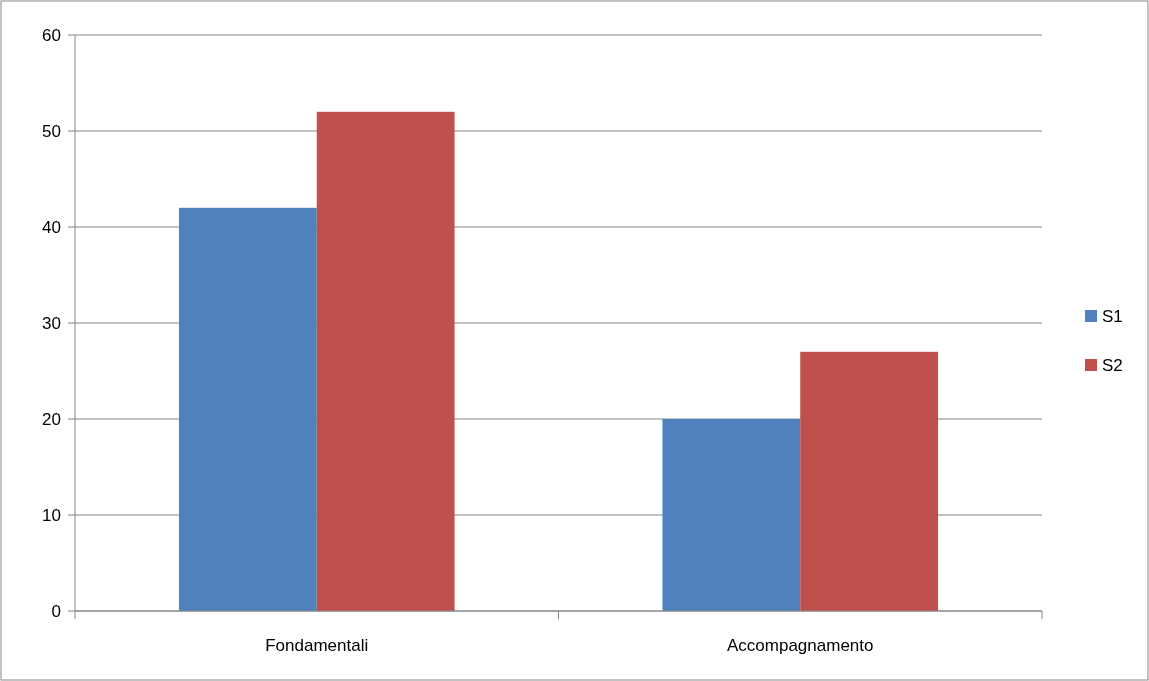 This screenshot has height=681, width=1149. Describe the element at coordinates (1112, 316) in the screenshot. I see `legend-label: S1` at that location.